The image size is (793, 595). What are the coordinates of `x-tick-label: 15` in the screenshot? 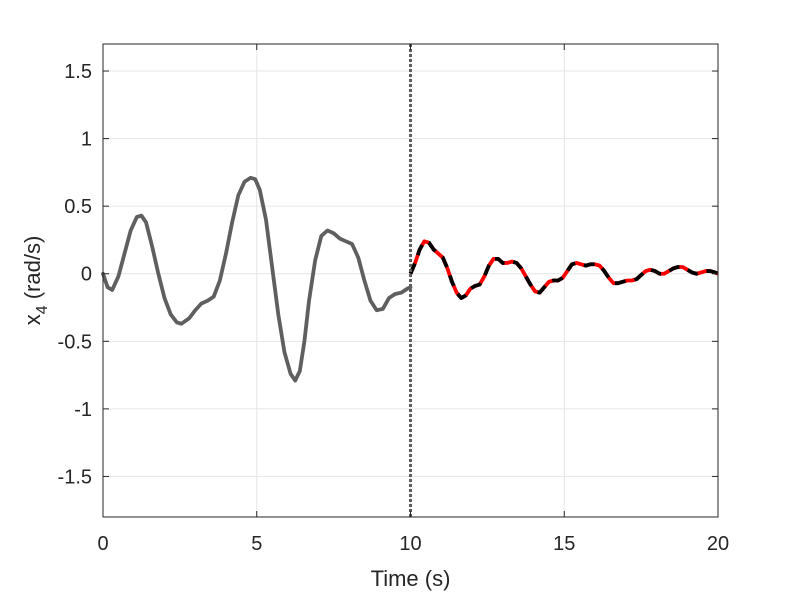 It's located at (564, 544).